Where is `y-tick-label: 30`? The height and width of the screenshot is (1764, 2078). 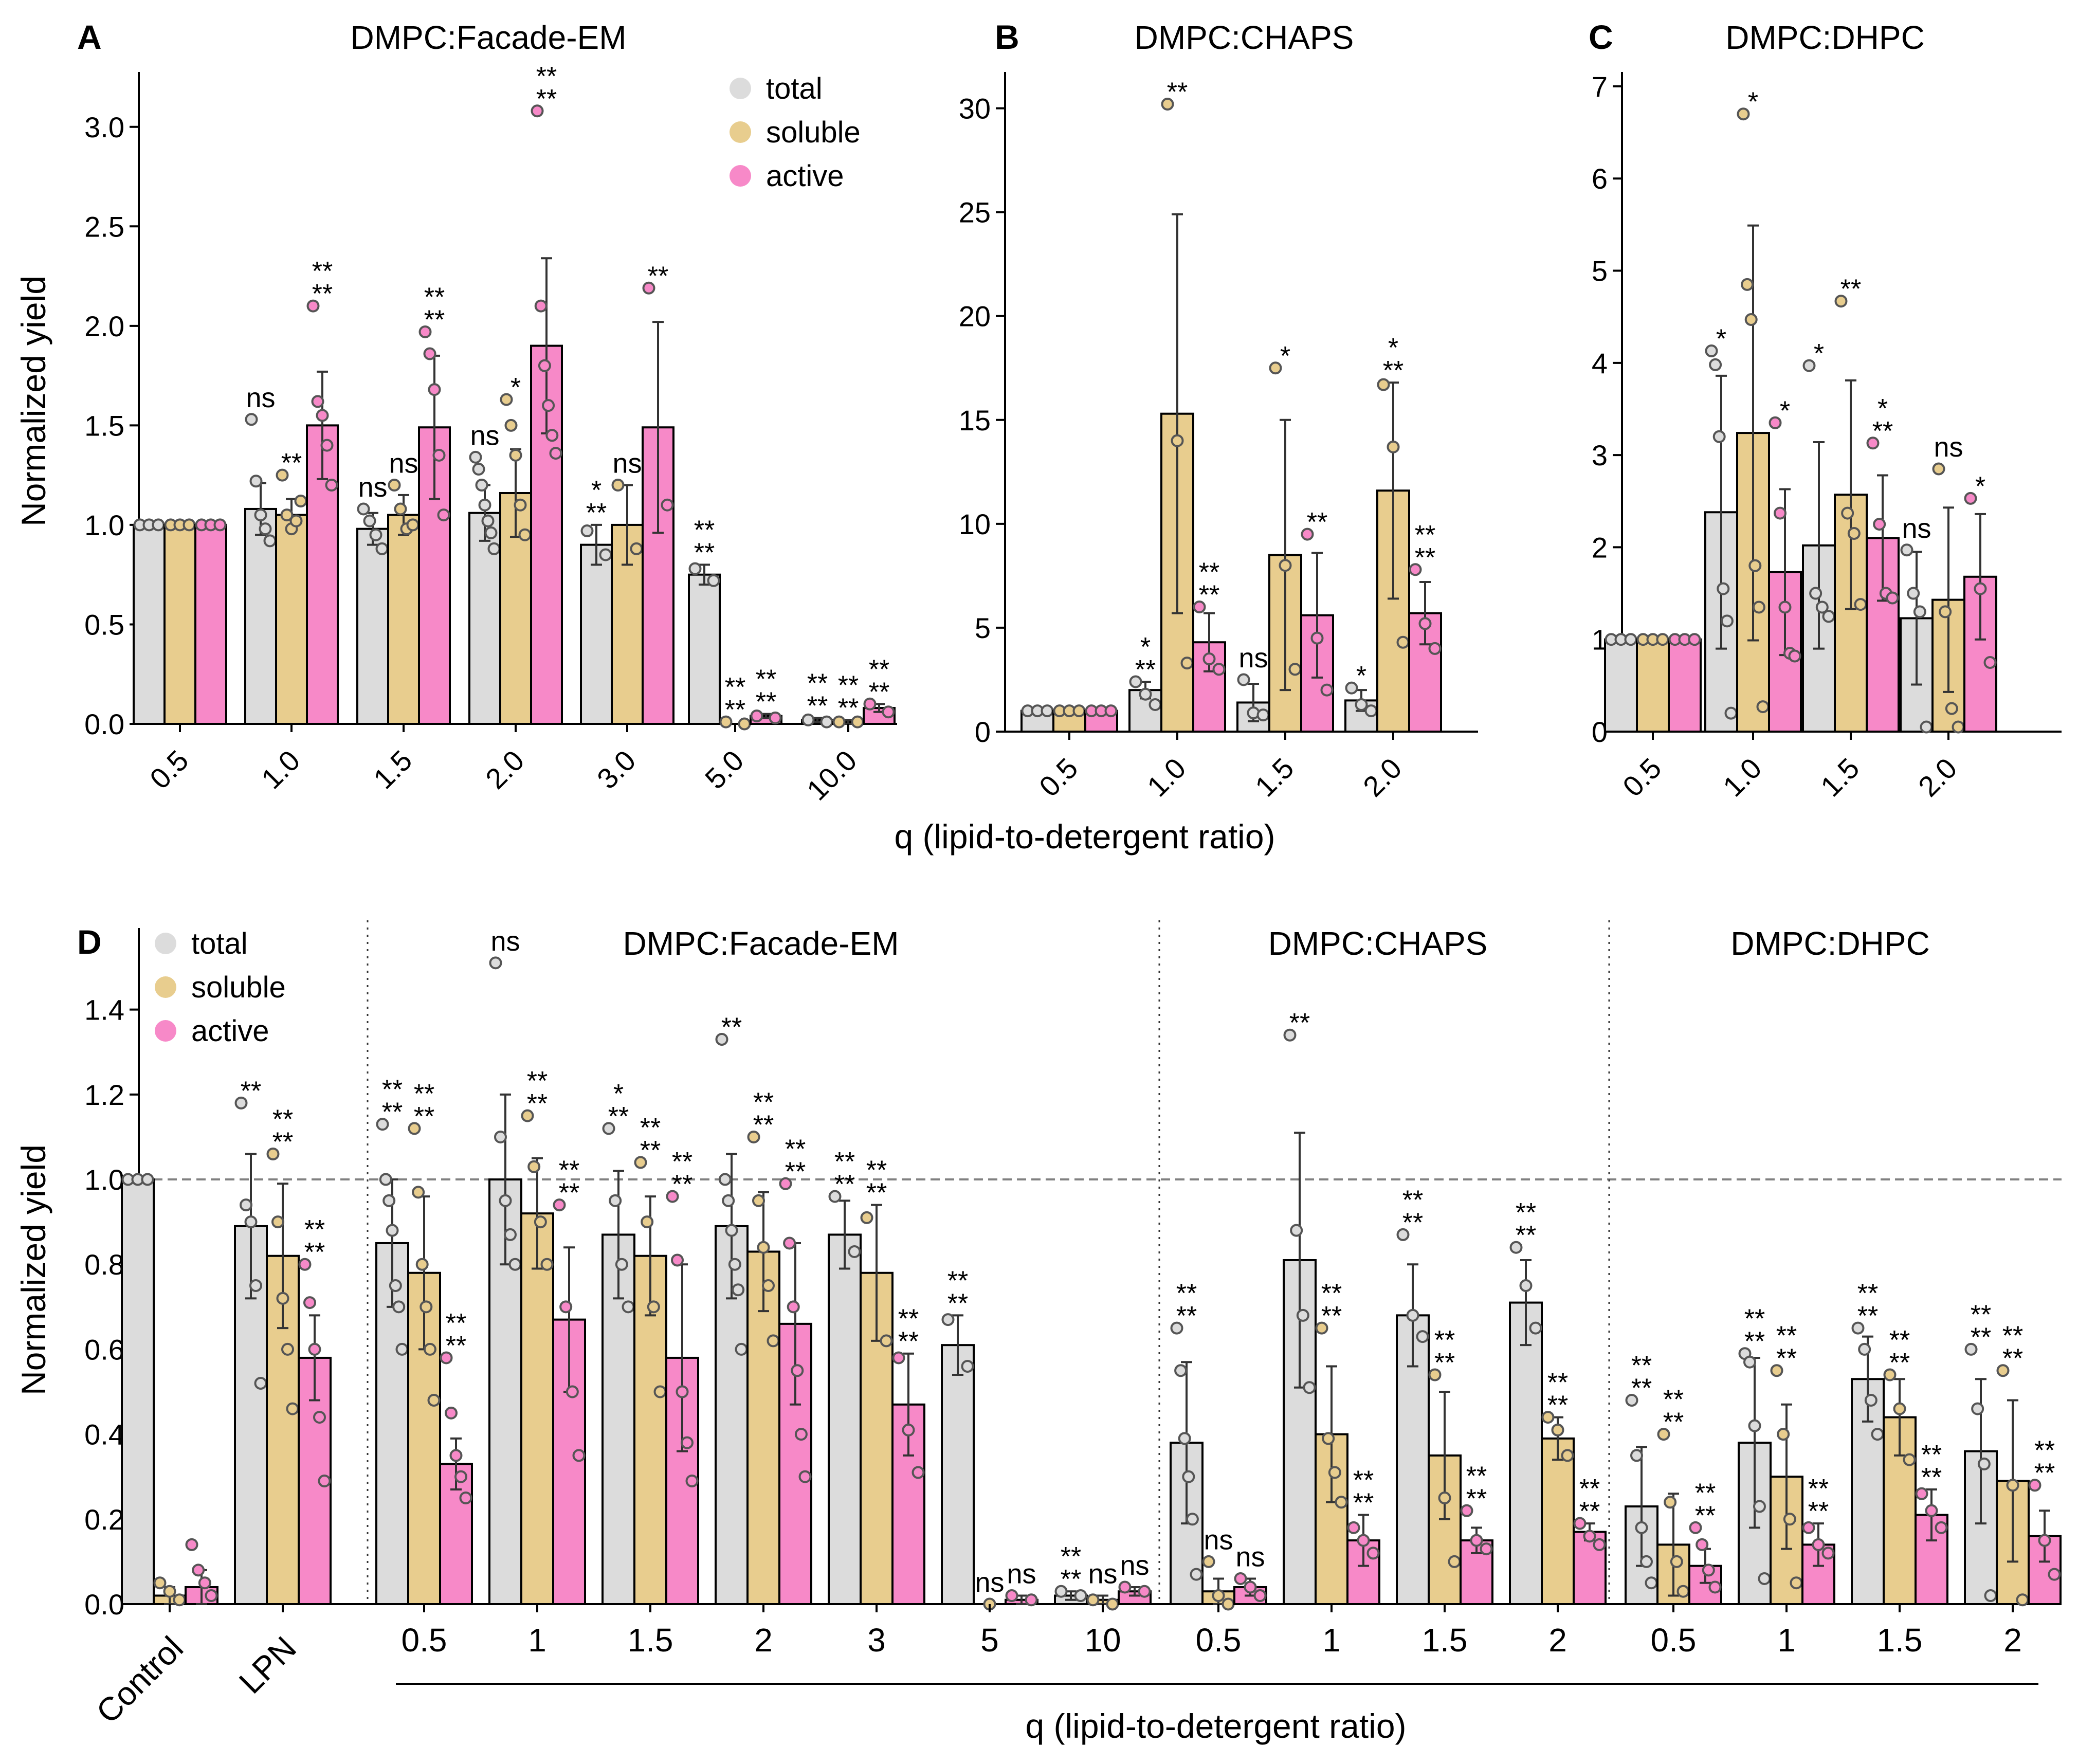
y-tick-label: 30 is located at coordinates (975, 109).